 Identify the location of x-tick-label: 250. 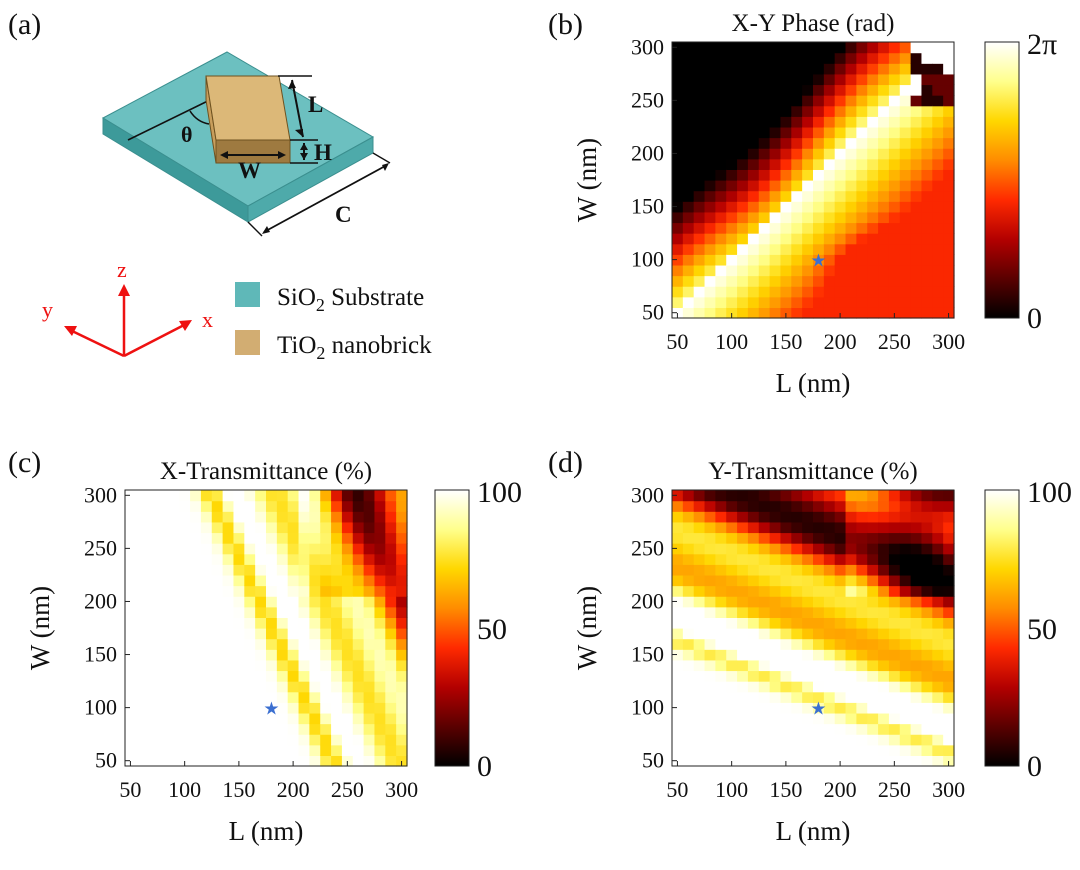
(347, 789).